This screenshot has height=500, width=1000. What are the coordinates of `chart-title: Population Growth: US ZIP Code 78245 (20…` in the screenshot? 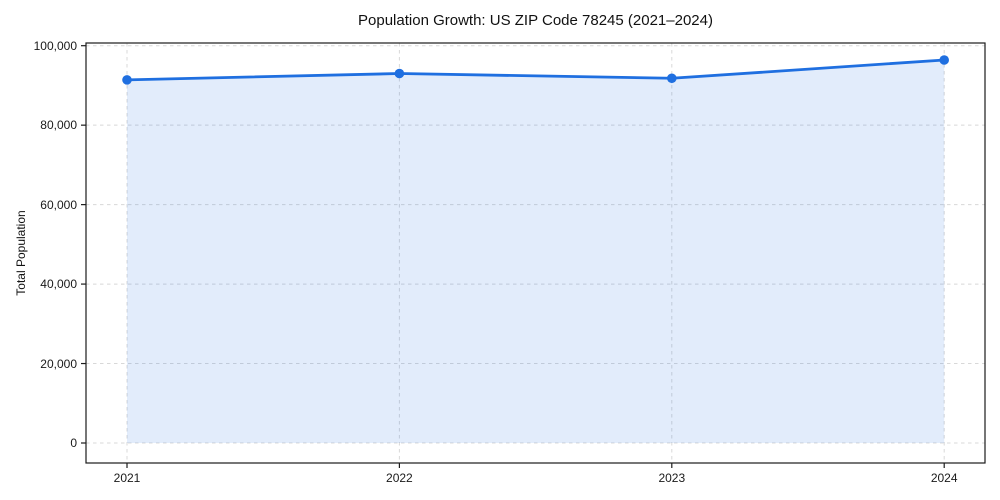 It's located at (535, 20).